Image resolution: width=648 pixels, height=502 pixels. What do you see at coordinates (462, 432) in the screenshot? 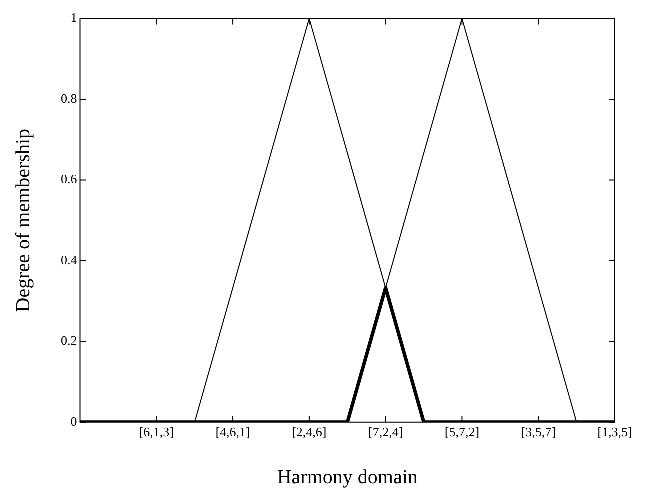
I see `x-tick-label: [5,7,2]` at bounding box center [462, 432].